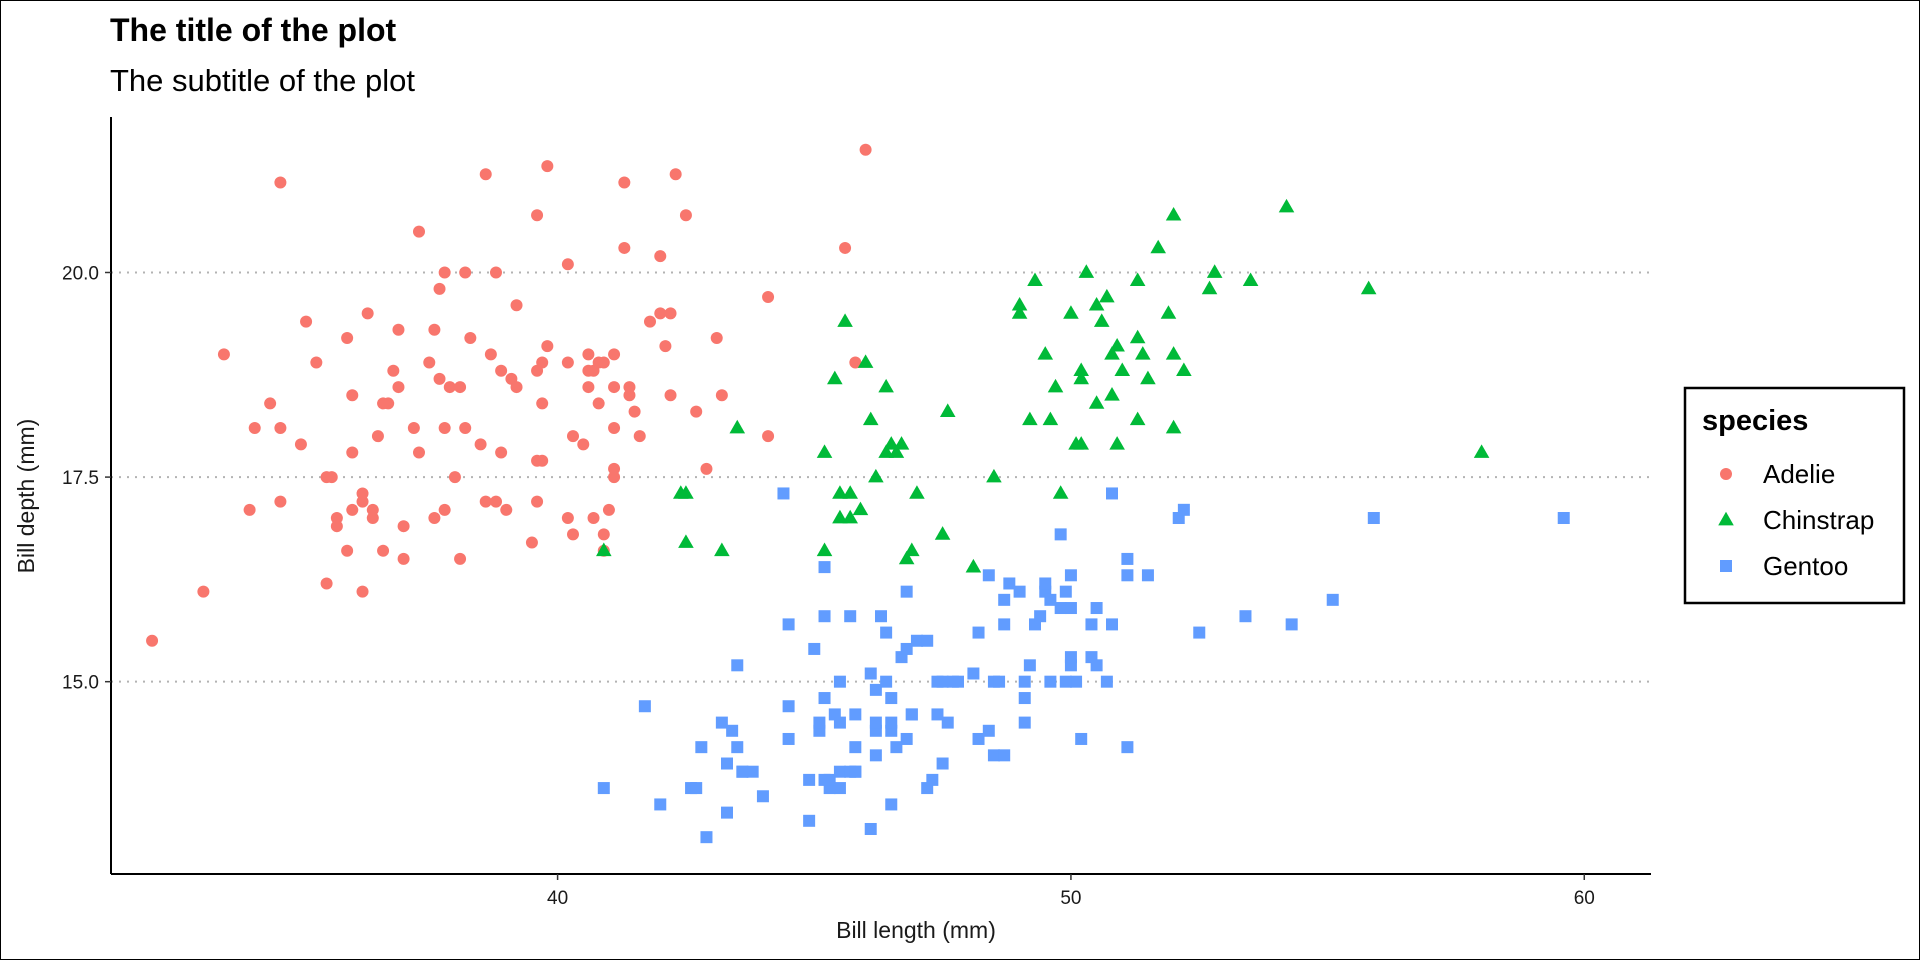 The height and width of the screenshot is (960, 1920). I want to click on x-axis-title: Bill length (mm), so click(916, 930).